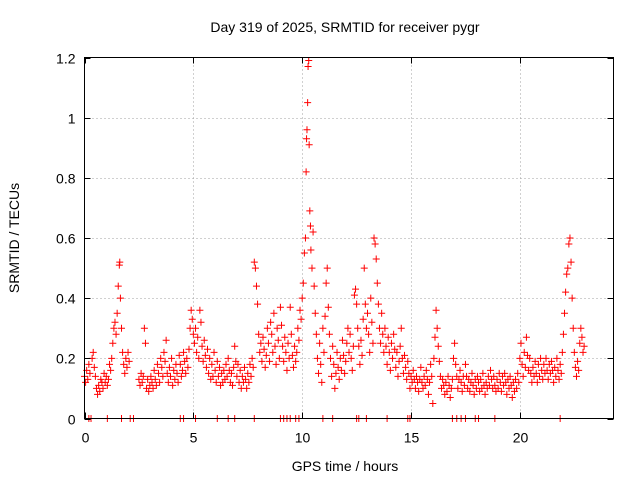 This screenshot has height=480, width=640. What do you see at coordinates (66, 179) in the screenshot?
I see `y-tick-label: 0.8` at bounding box center [66, 179].